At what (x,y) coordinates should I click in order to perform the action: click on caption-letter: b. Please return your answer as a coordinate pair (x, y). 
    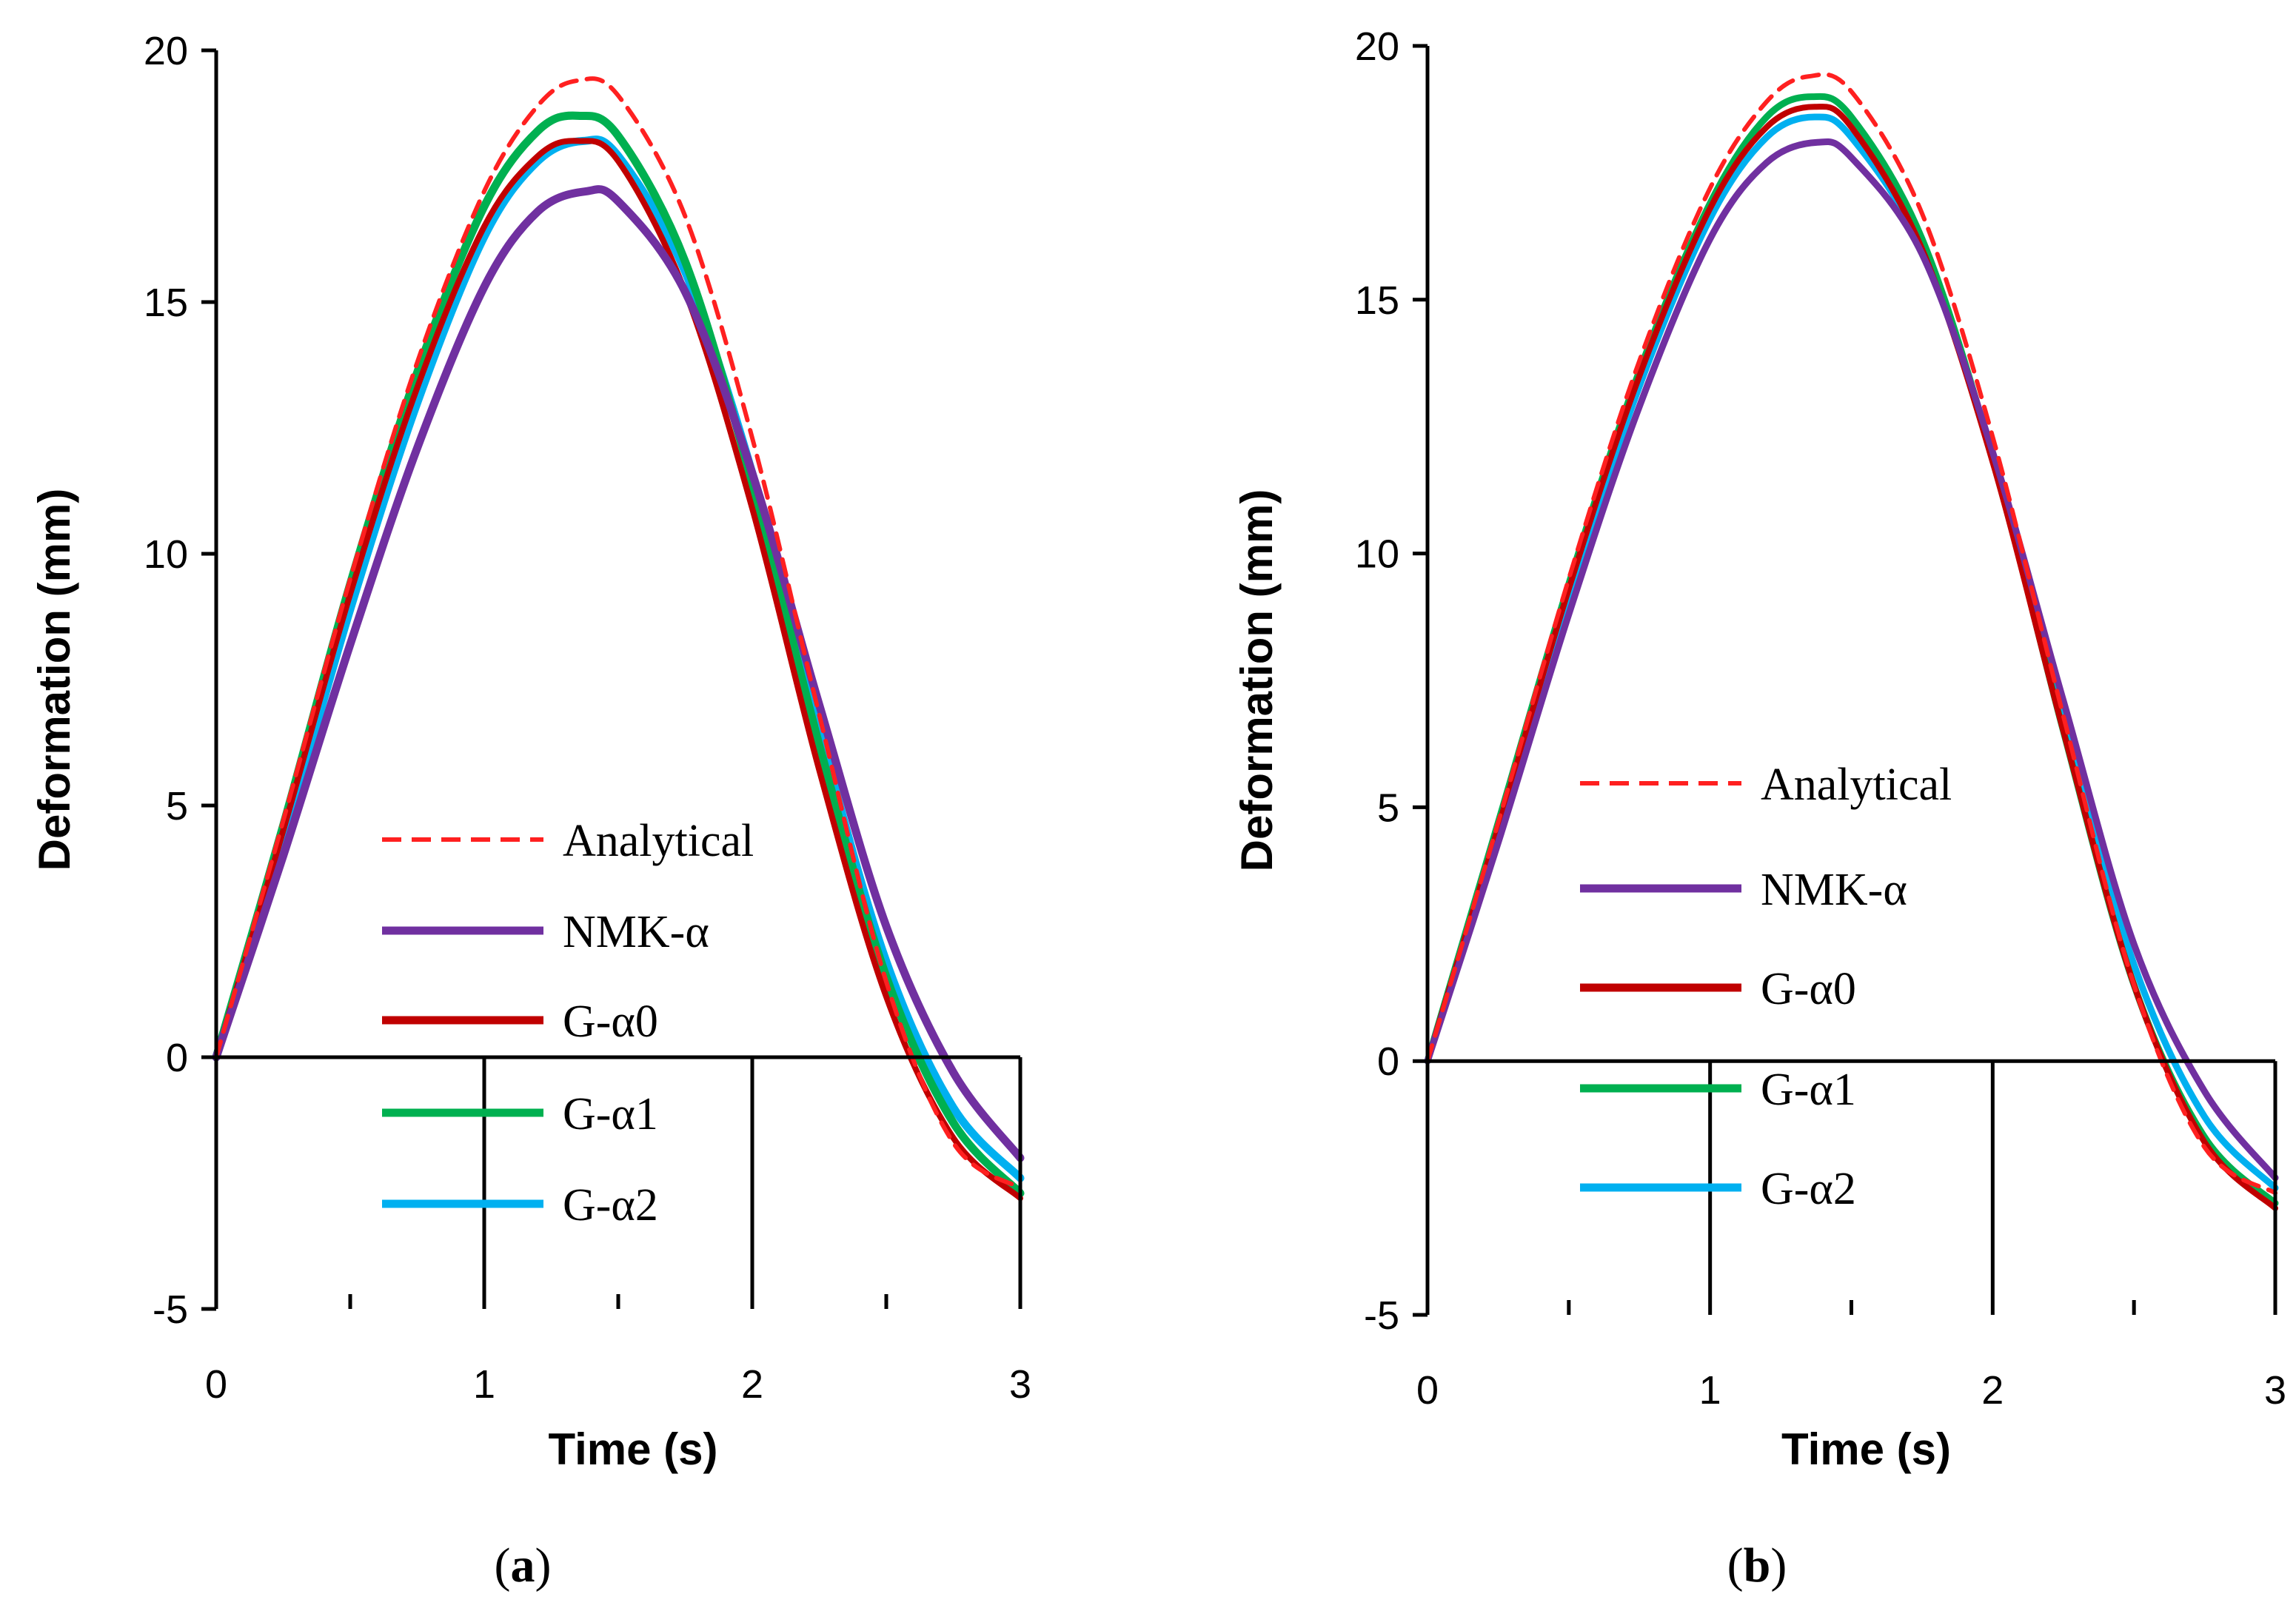
    Looking at the image, I should click on (1757, 1565).